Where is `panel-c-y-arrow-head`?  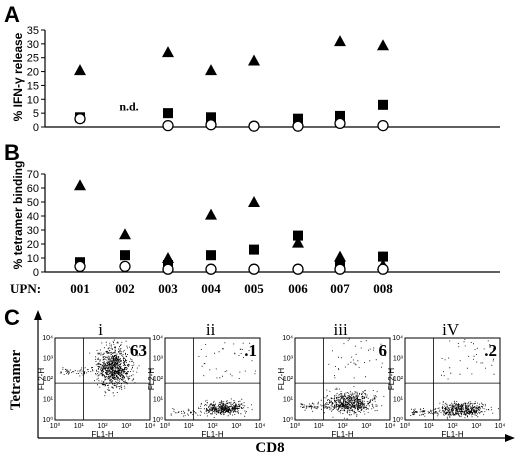
panel-c-y-arrow-head is located at coordinates (38, 315).